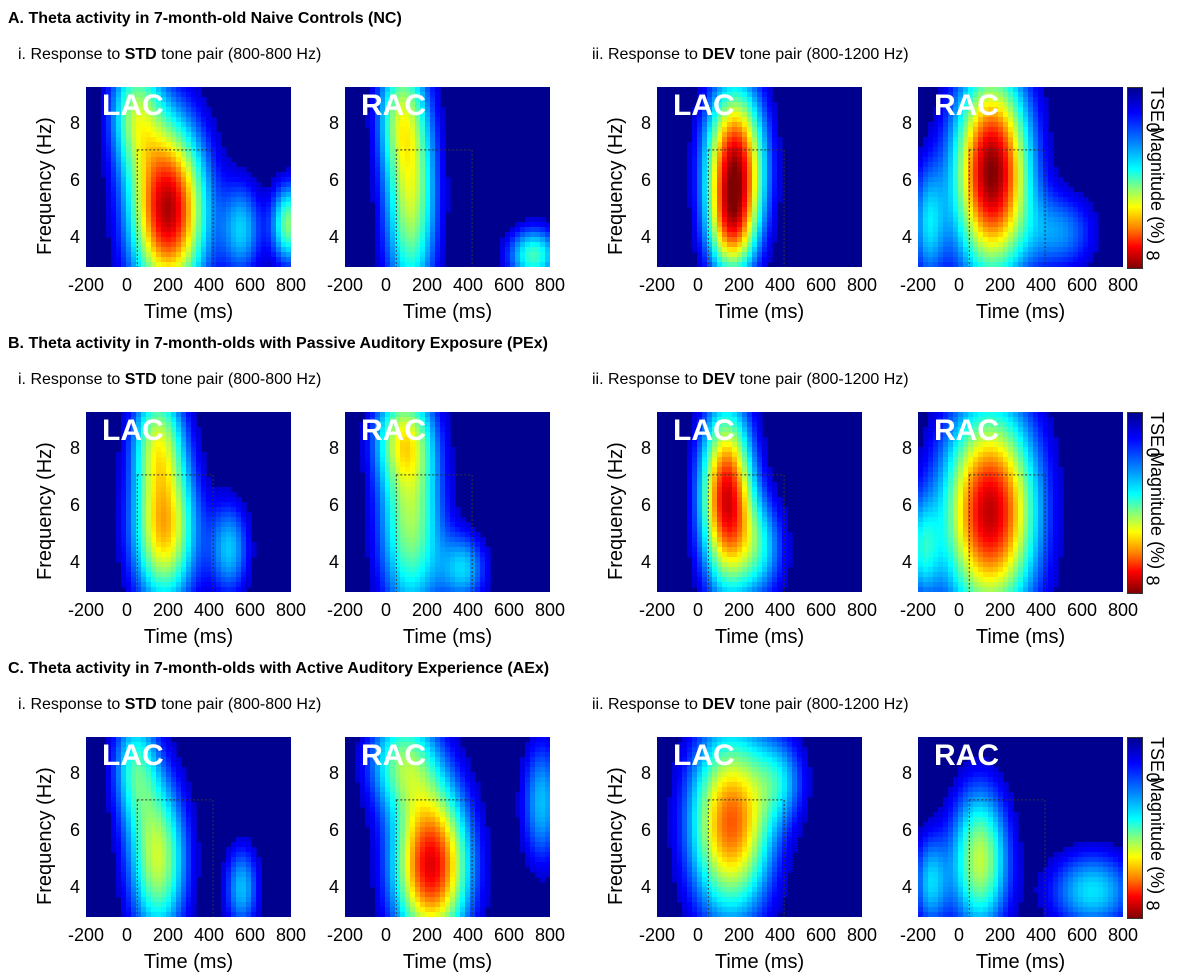  I want to click on y-tick-label: 4, so click(69, 562).